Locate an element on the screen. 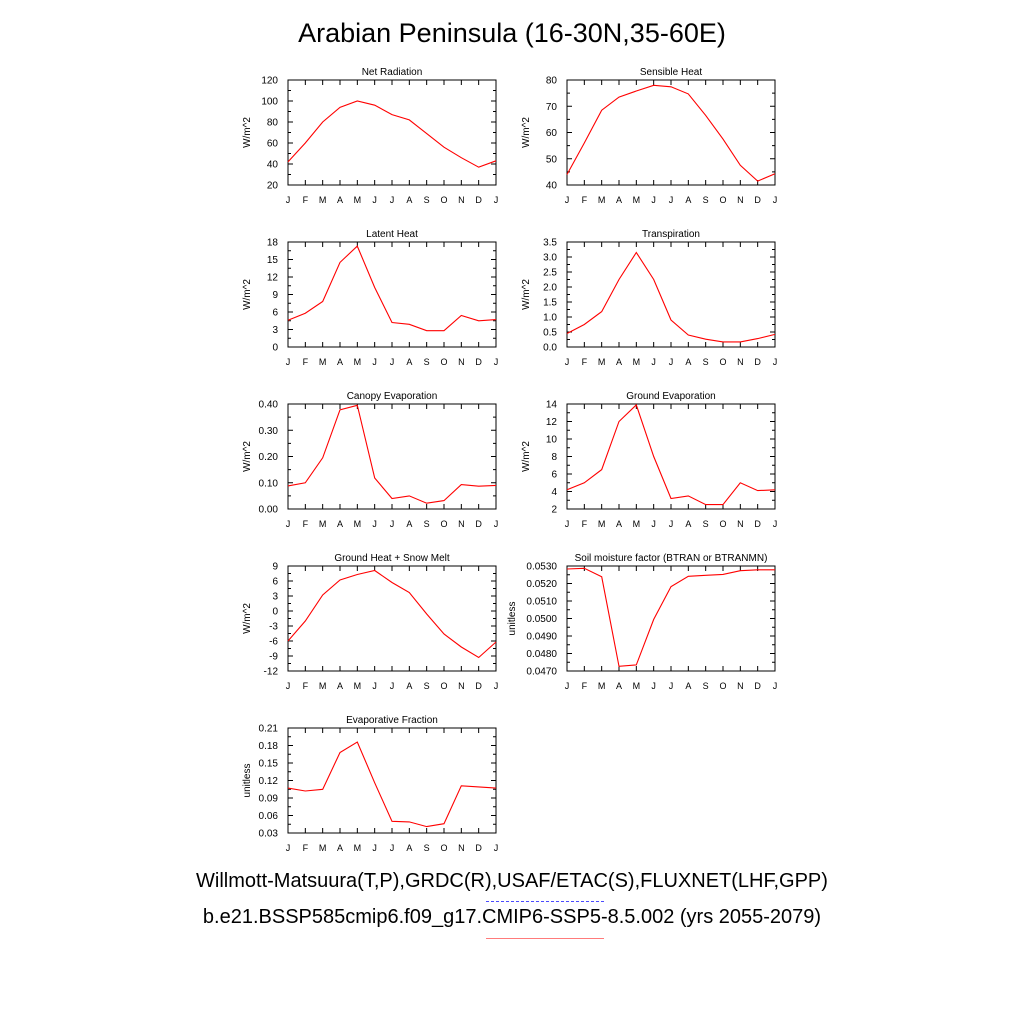 This screenshot has width=1024, height=1024. y-tick-label: 0.03 is located at coordinates (269, 834).